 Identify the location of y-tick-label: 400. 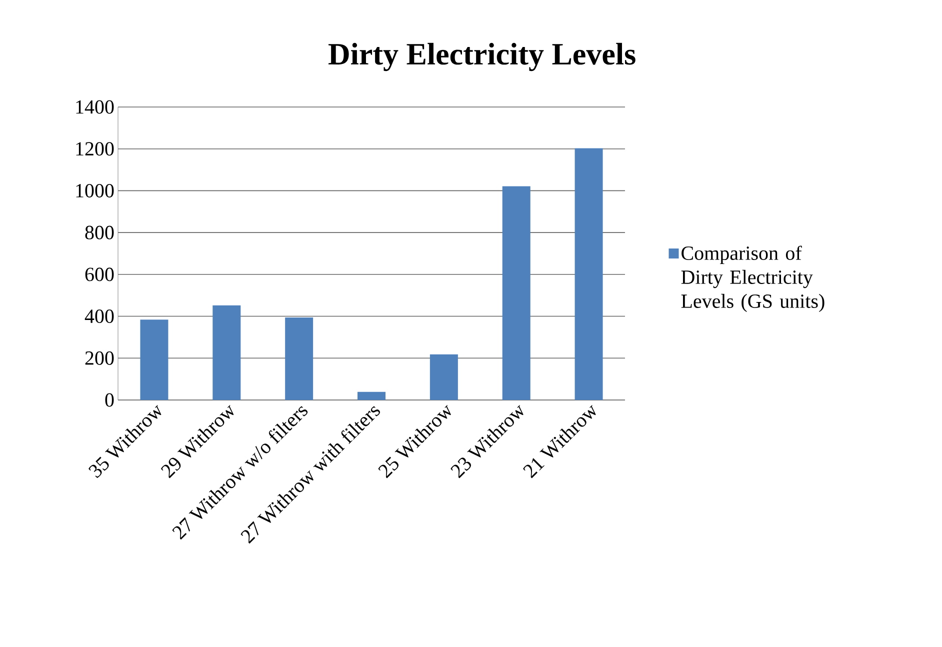
(99, 317).